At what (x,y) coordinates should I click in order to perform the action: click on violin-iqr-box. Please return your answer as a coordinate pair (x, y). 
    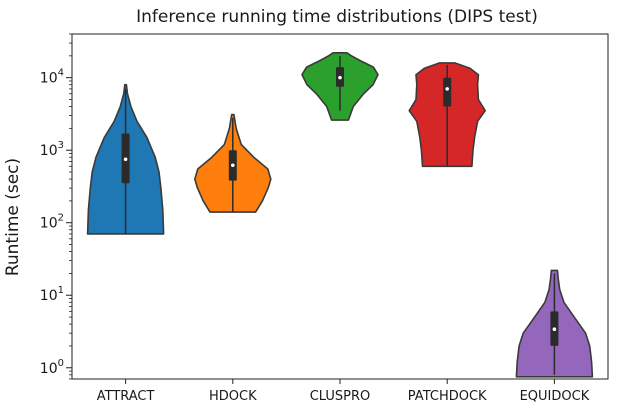
    Looking at the image, I should click on (447, 92).